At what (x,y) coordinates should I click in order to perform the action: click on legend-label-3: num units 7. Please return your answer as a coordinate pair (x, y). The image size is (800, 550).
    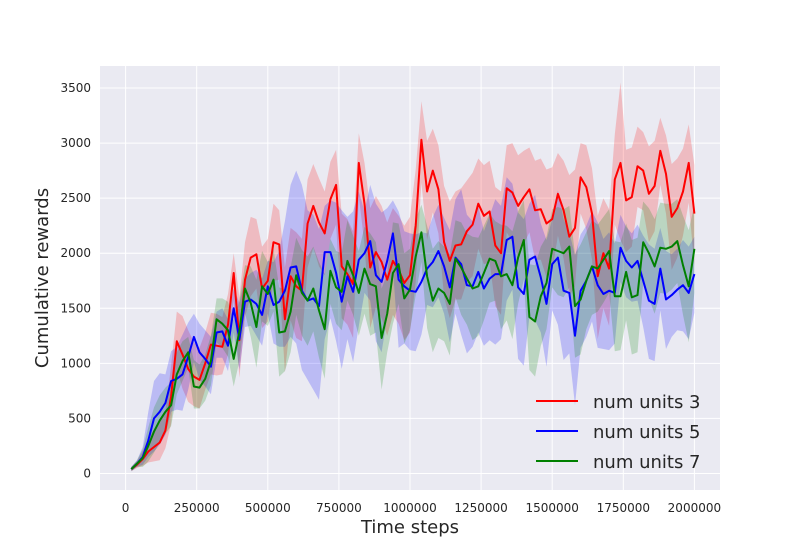
    Looking at the image, I should click on (647, 462).